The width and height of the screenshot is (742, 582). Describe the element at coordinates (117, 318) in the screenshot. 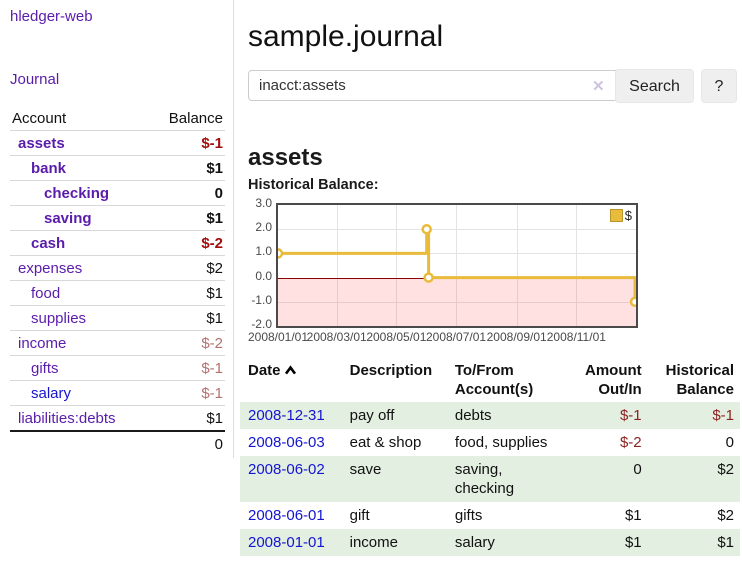

I see `account-row: supplies $1` at that location.